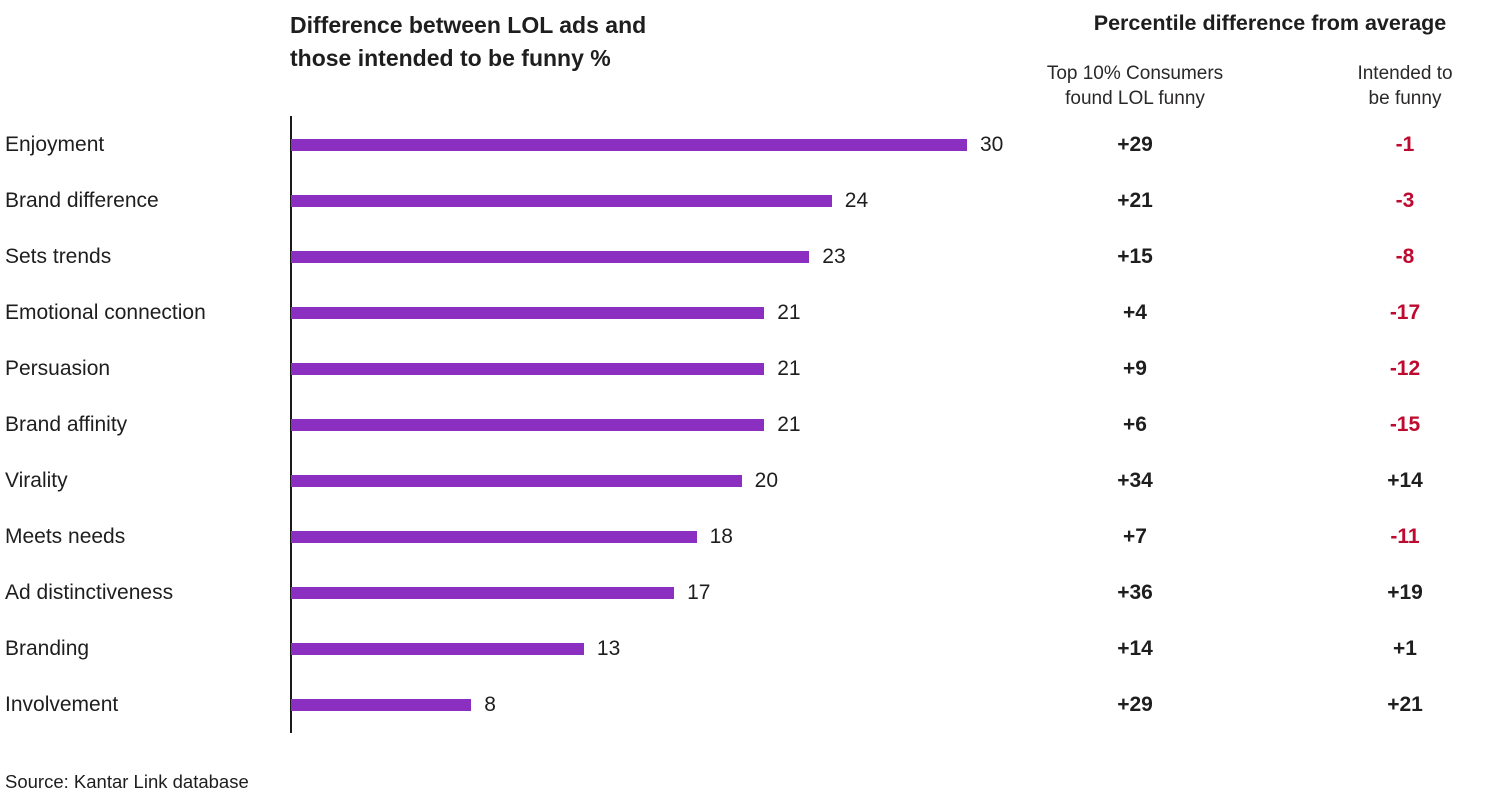  Describe the element at coordinates (1135, 592) in the screenshot. I see `top10-value: +36` at that location.